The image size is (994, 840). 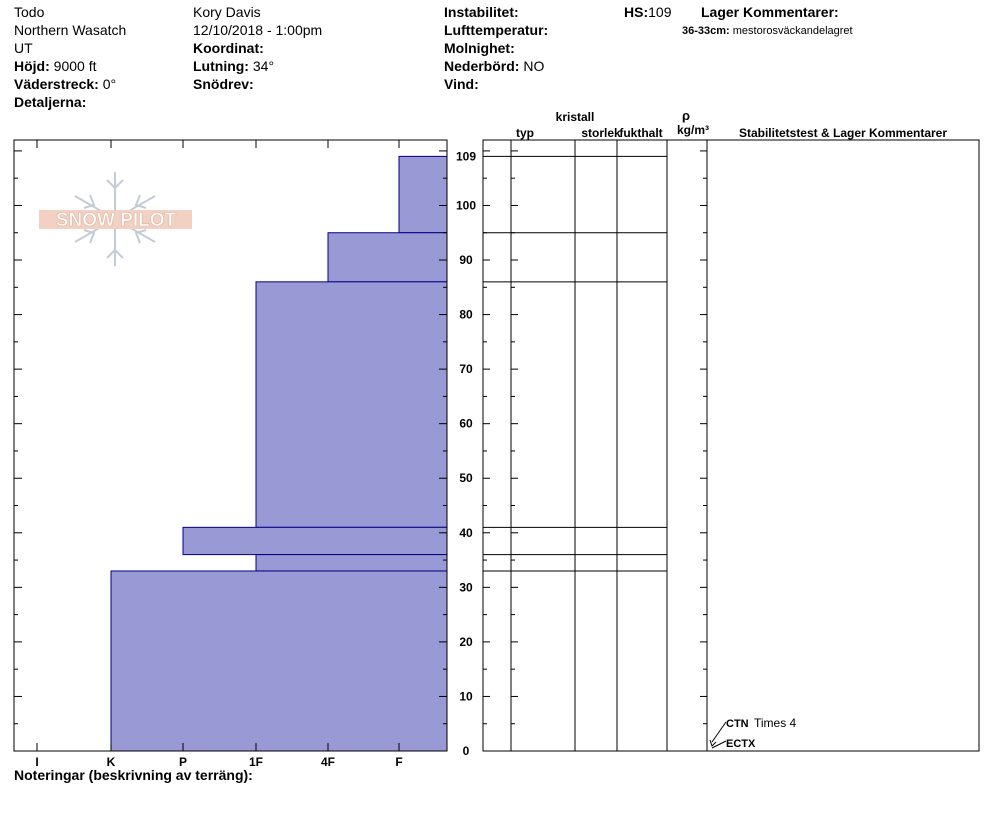 I want to click on elevation: Höjd: 9000 ft, so click(x=55, y=66).